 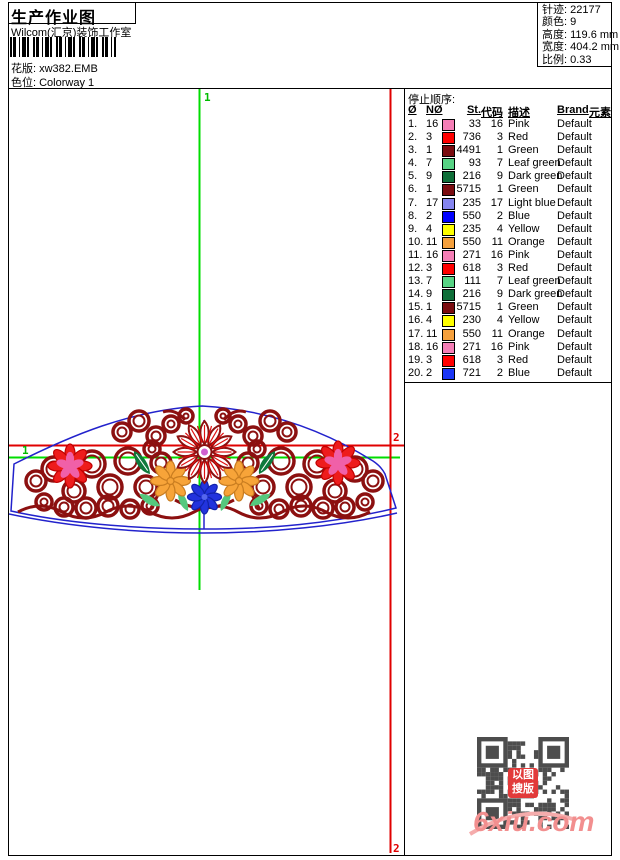 I want to click on stitch-count: 618, so click(x=471, y=268).